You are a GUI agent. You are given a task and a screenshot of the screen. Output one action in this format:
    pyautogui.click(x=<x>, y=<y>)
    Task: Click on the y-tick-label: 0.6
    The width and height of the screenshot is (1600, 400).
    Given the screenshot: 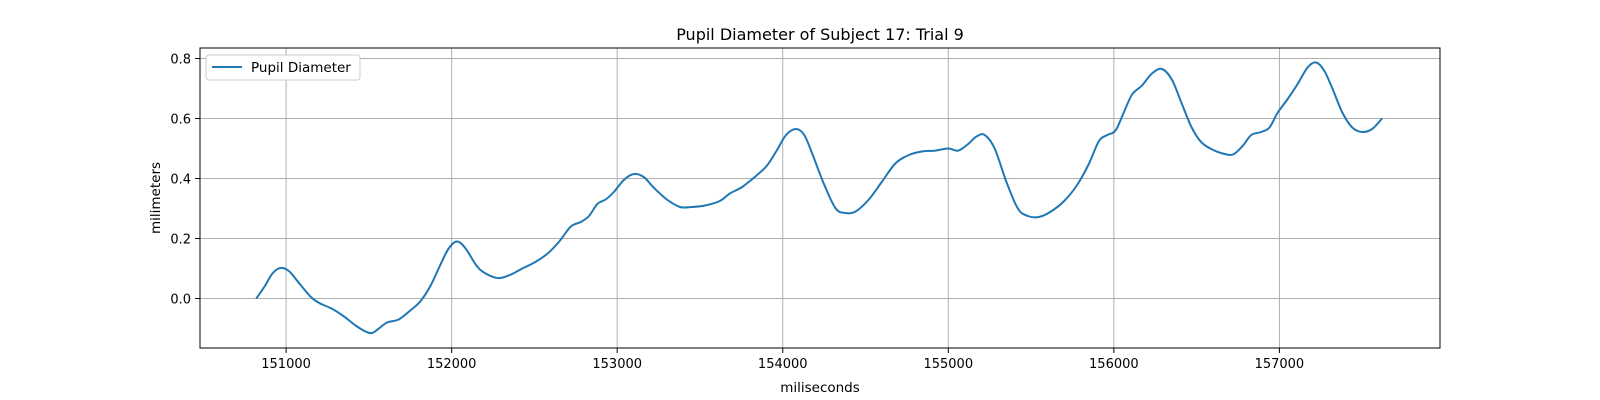 What is the action you would take?
    pyautogui.click(x=180, y=120)
    